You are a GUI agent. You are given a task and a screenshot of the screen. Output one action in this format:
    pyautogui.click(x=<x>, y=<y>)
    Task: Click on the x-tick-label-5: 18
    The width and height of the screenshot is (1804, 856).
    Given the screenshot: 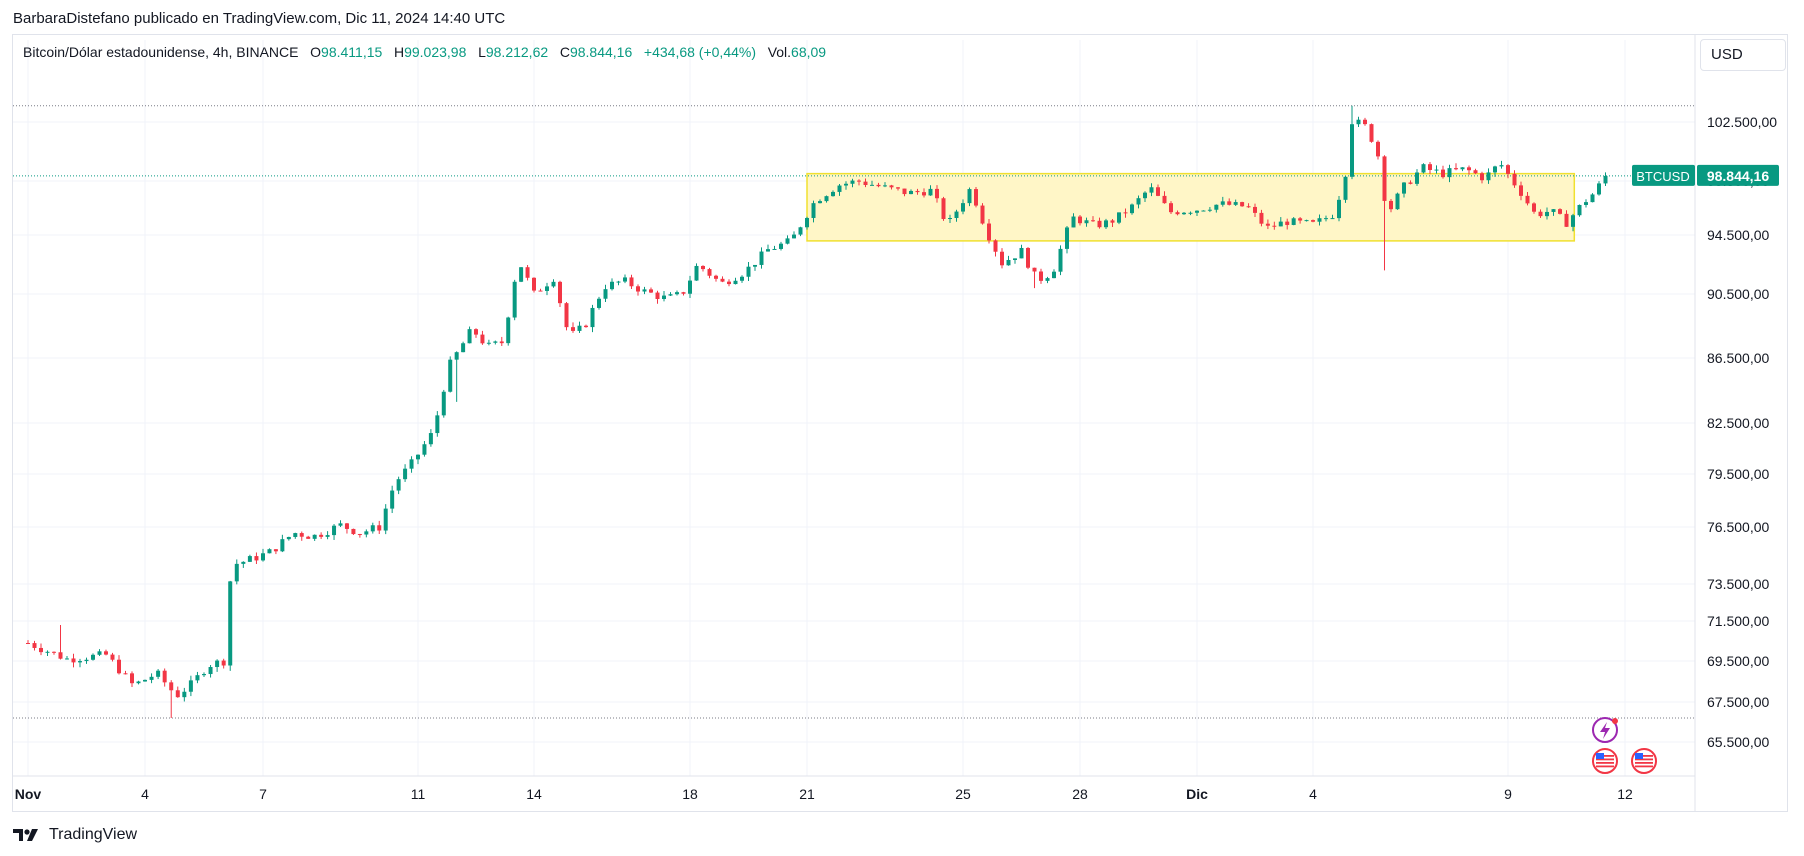 What is the action you would take?
    pyautogui.click(x=690, y=794)
    